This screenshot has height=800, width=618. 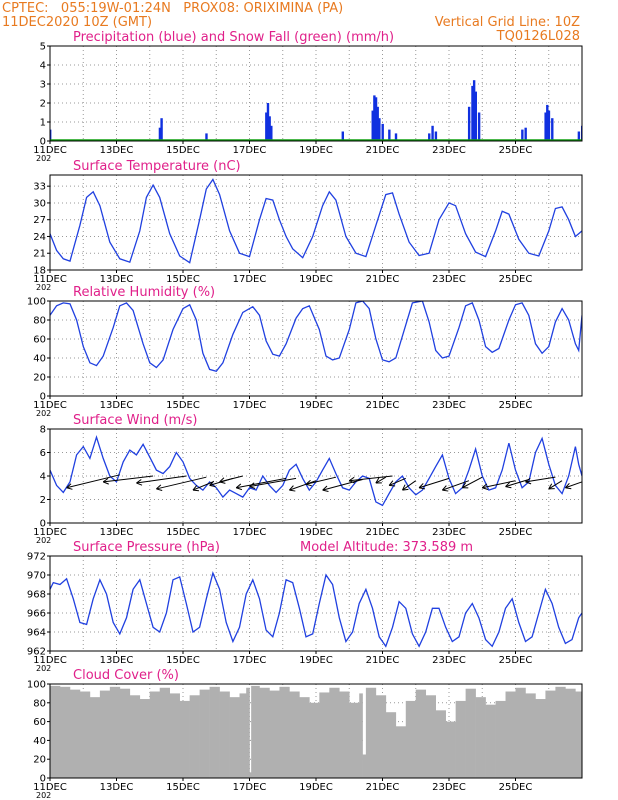 I want to click on y-tick-label: 970, so click(x=36, y=576).